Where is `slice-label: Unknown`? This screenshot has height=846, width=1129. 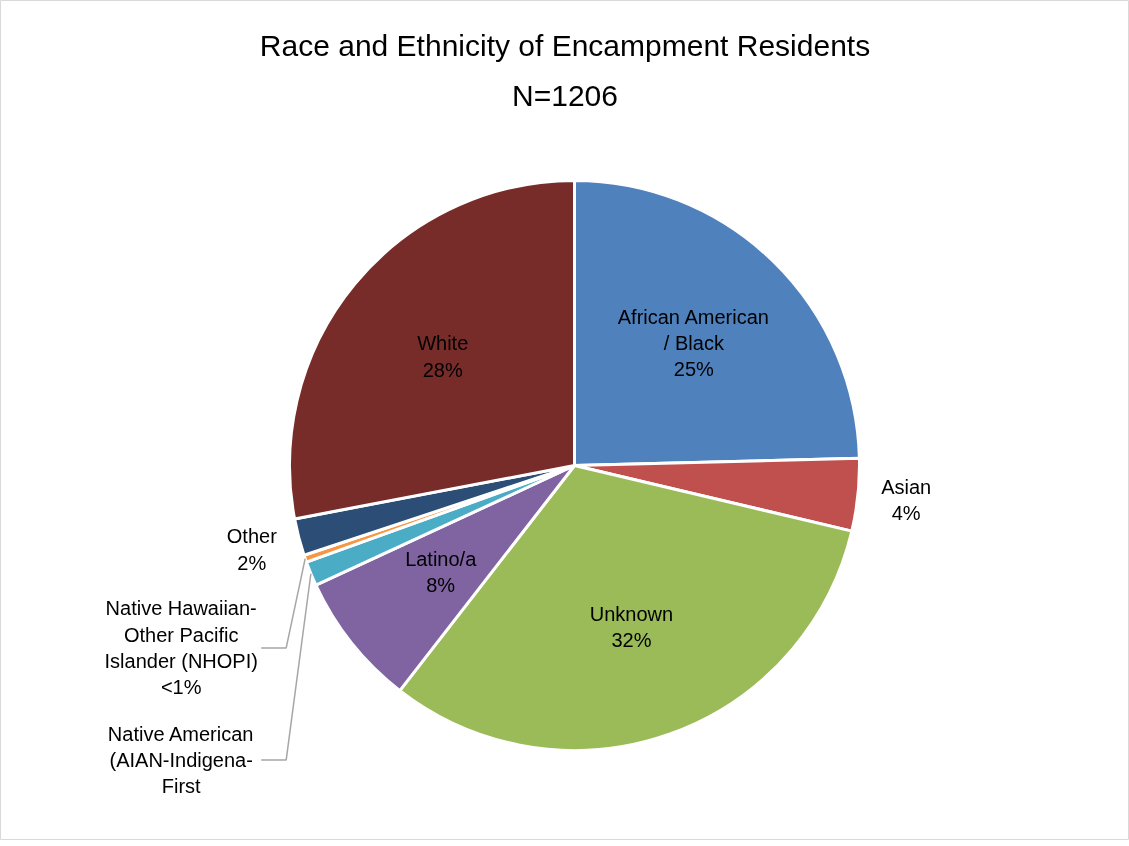 slice-label: Unknown is located at coordinates (631, 613).